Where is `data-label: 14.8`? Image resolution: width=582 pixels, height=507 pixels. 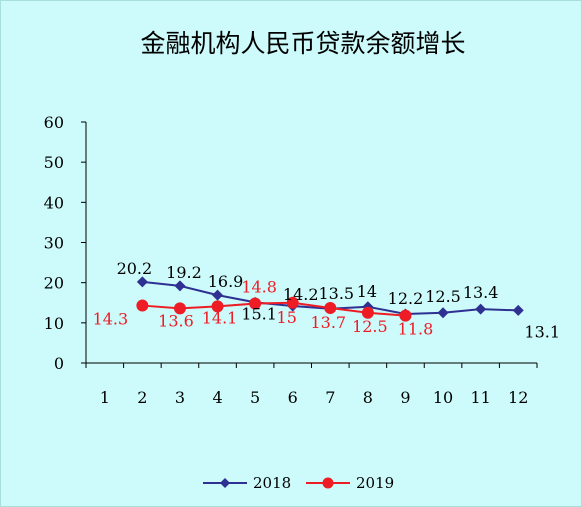
data-label: 14.8 is located at coordinates (259, 287).